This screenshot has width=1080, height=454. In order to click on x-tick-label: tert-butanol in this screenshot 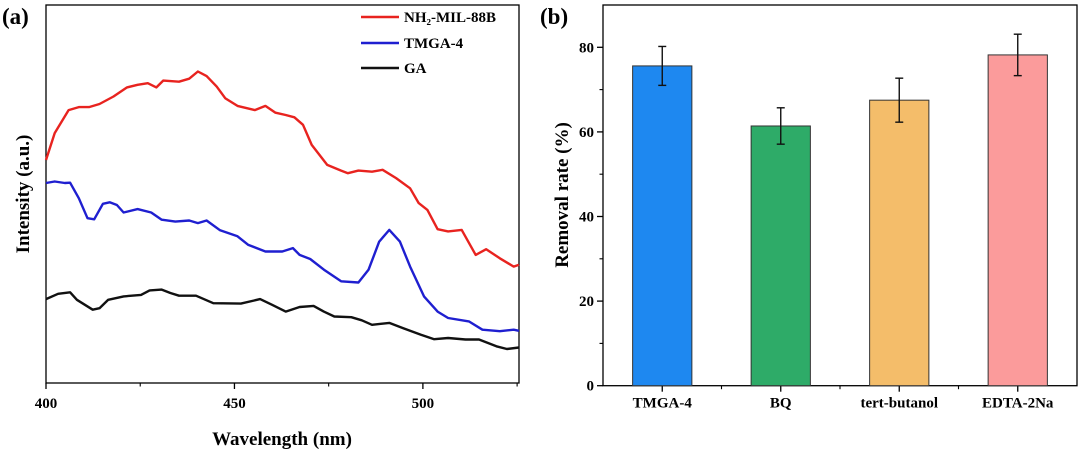, I will do `click(900, 404)`.